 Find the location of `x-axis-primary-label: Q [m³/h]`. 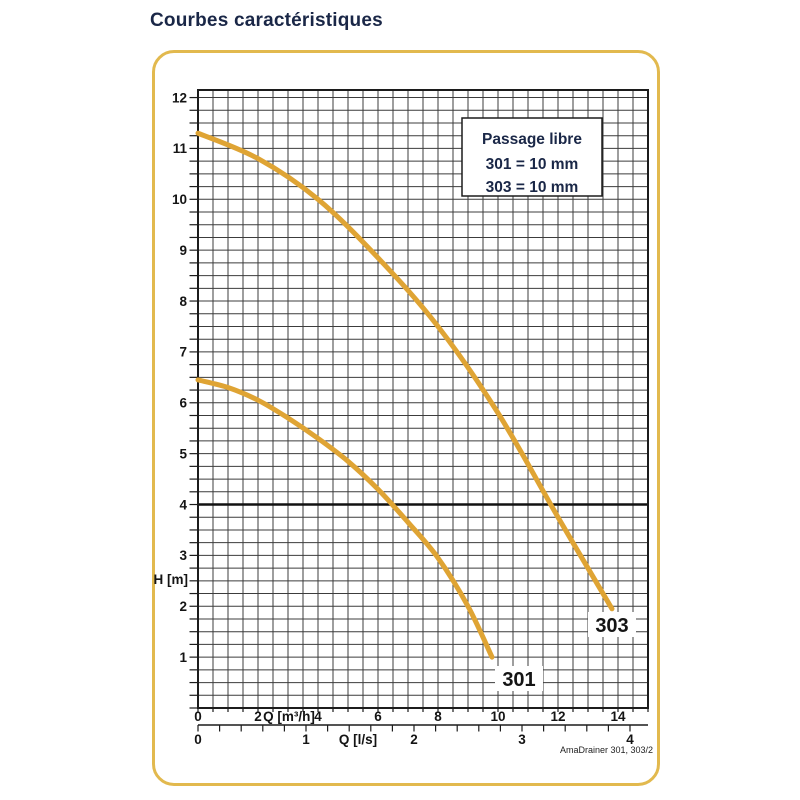

x-axis-primary-label: Q [m³/h] is located at coordinates (289, 716).